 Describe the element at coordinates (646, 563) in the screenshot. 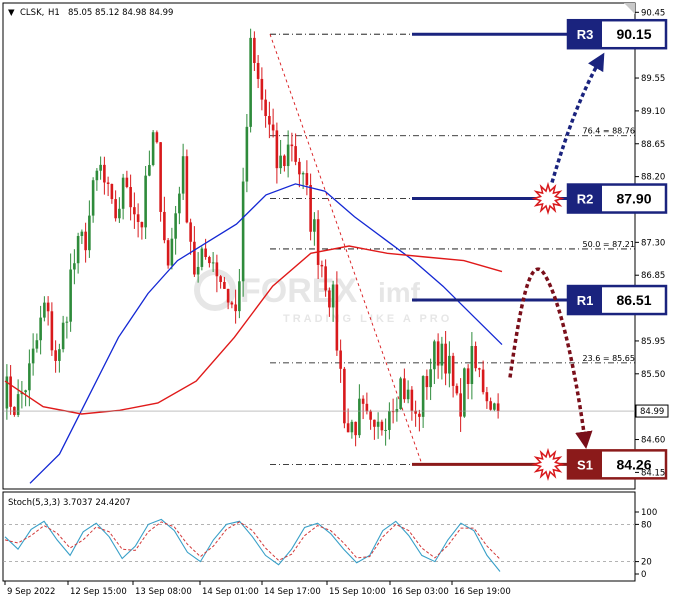

I see `stoch-tick-label: 20` at that location.